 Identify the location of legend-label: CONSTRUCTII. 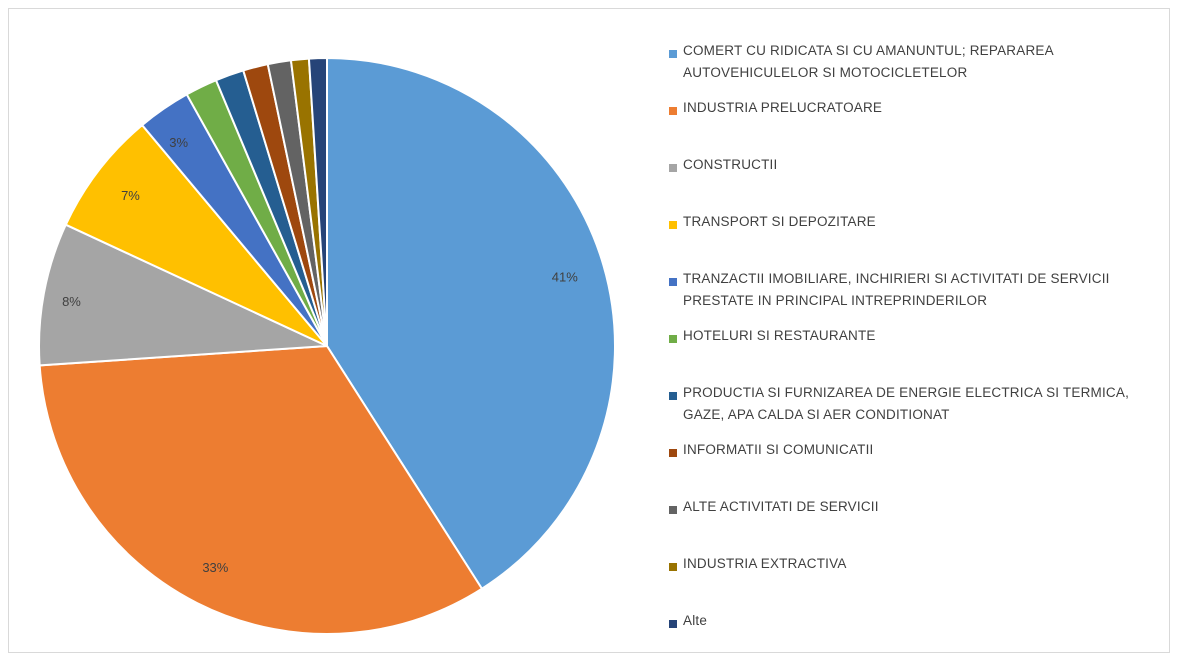
(730, 164).